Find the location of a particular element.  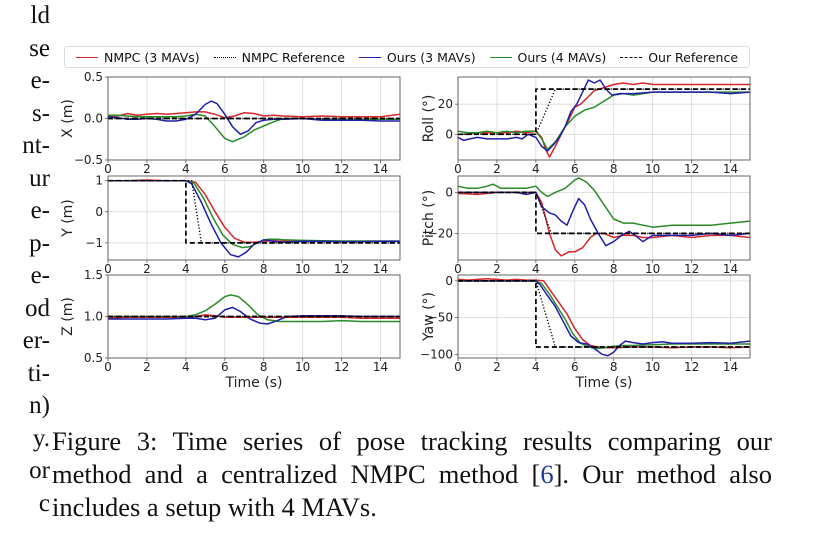

y-tick-label: −1 is located at coordinates (94, 243).